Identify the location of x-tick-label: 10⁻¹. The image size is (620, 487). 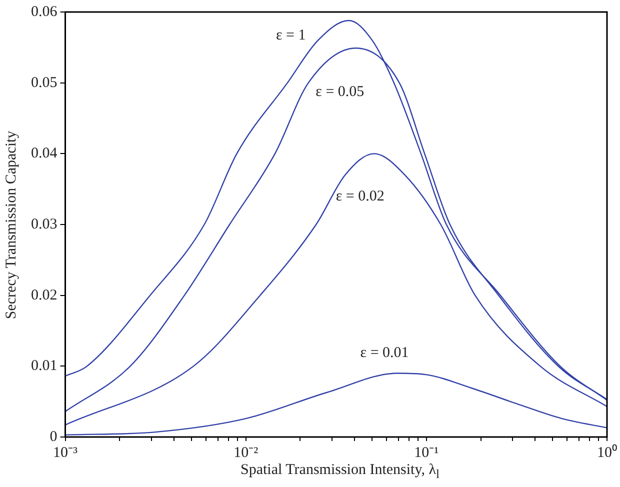
(426, 452).